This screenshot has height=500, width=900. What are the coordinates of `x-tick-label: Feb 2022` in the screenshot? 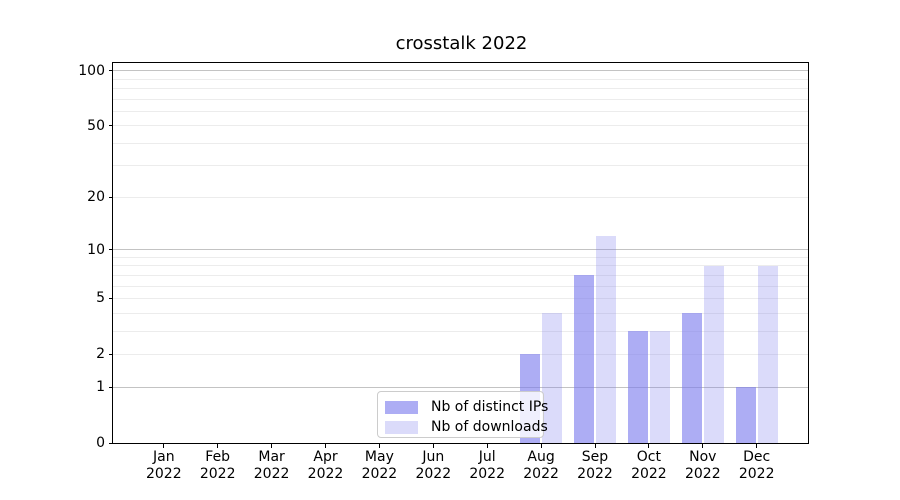 It's located at (217, 465).